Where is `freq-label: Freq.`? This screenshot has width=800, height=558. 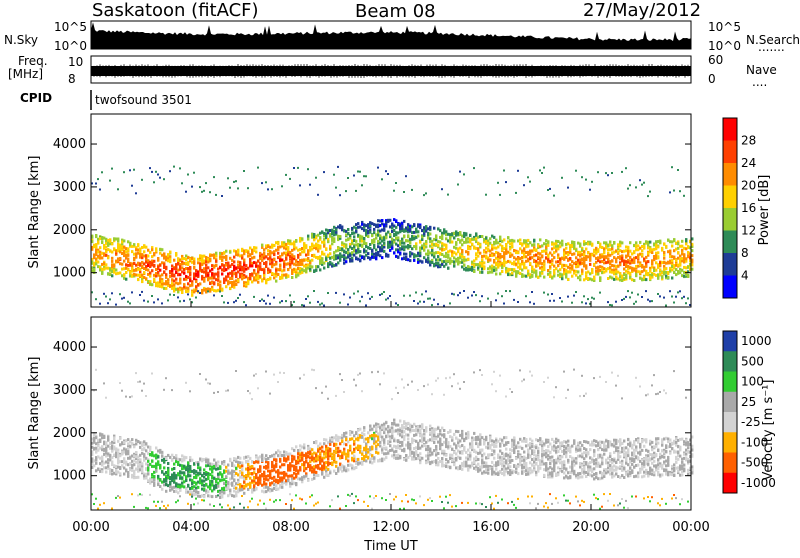 freq-label: Freq. is located at coordinates (33, 61).